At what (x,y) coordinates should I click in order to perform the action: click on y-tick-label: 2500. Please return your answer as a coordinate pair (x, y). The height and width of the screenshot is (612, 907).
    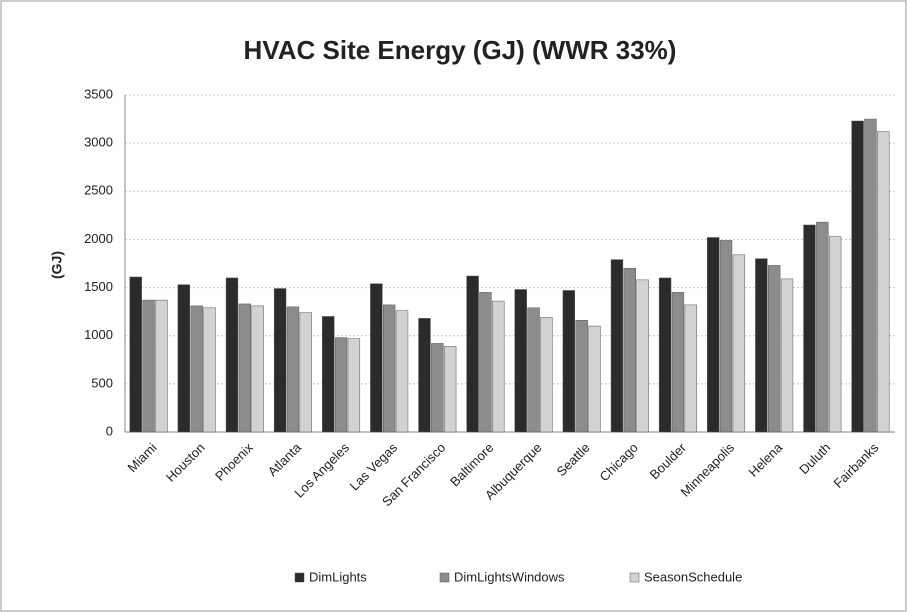
    Looking at the image, I should click on (98, 190).